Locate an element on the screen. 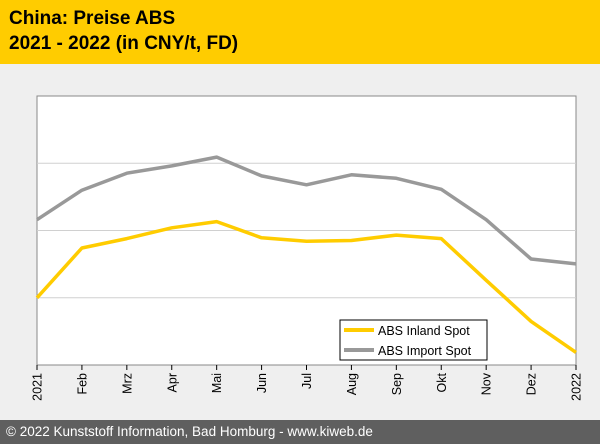 This screenshot has width=600, height=444. x-tick-label: Mrz is located at coordinates (127, 383).